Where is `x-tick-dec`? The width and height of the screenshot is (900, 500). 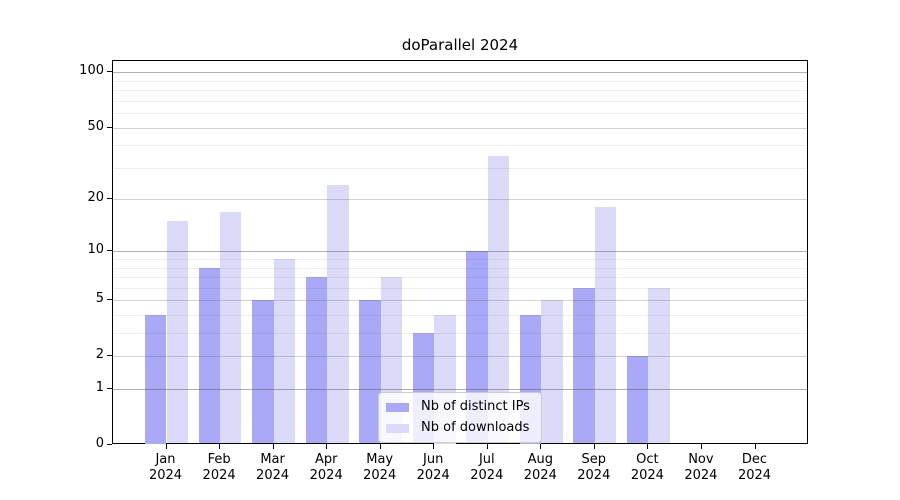 x-tick-dec is located at coordinates (755, 446).